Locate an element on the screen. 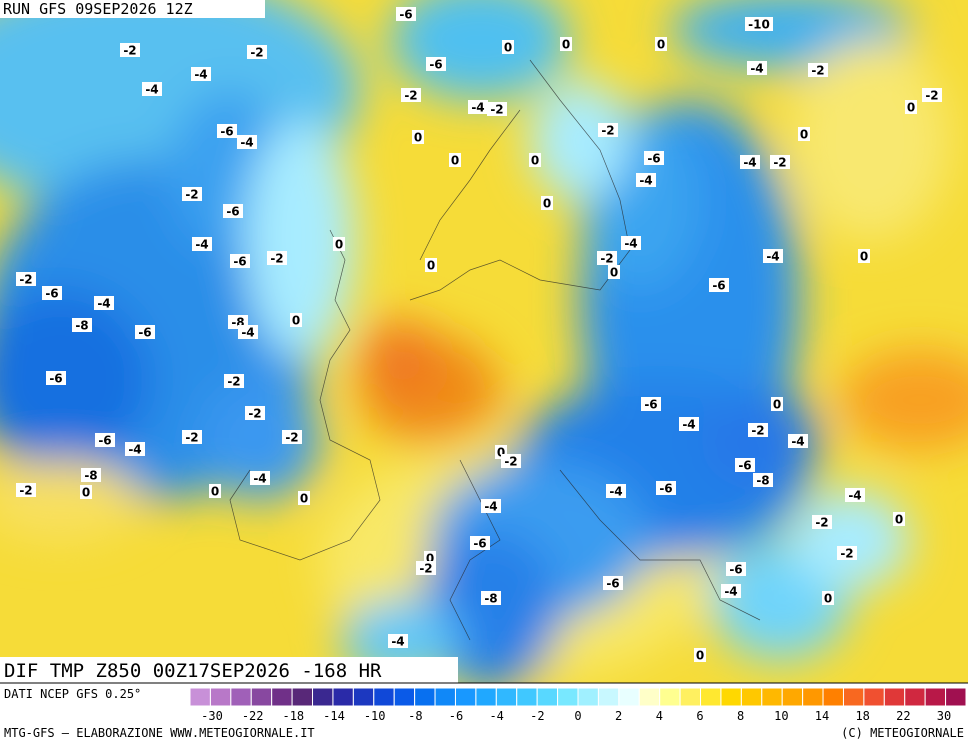  copyright: (C) METEOGIORNALE is located at coordinates (902, 733).